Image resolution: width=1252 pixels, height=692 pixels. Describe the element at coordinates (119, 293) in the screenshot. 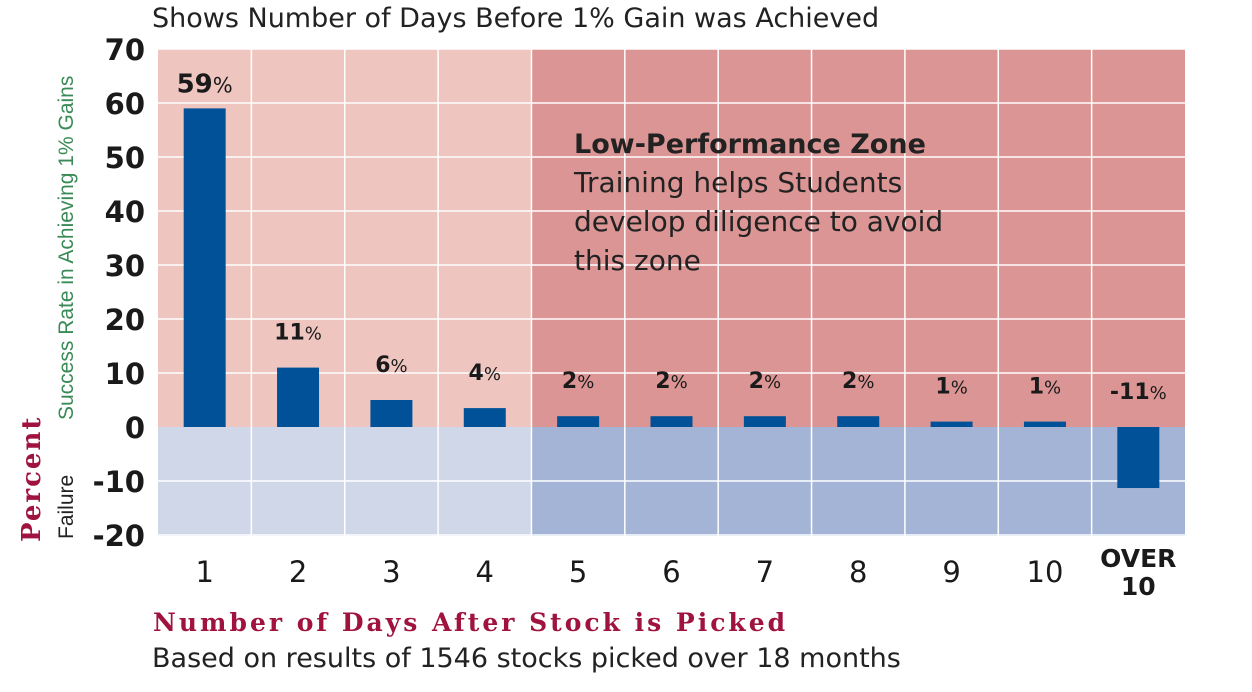

I see `y-axis-ticks: 70 60 50 40 30 20 10 0 -10 -20` at that location.